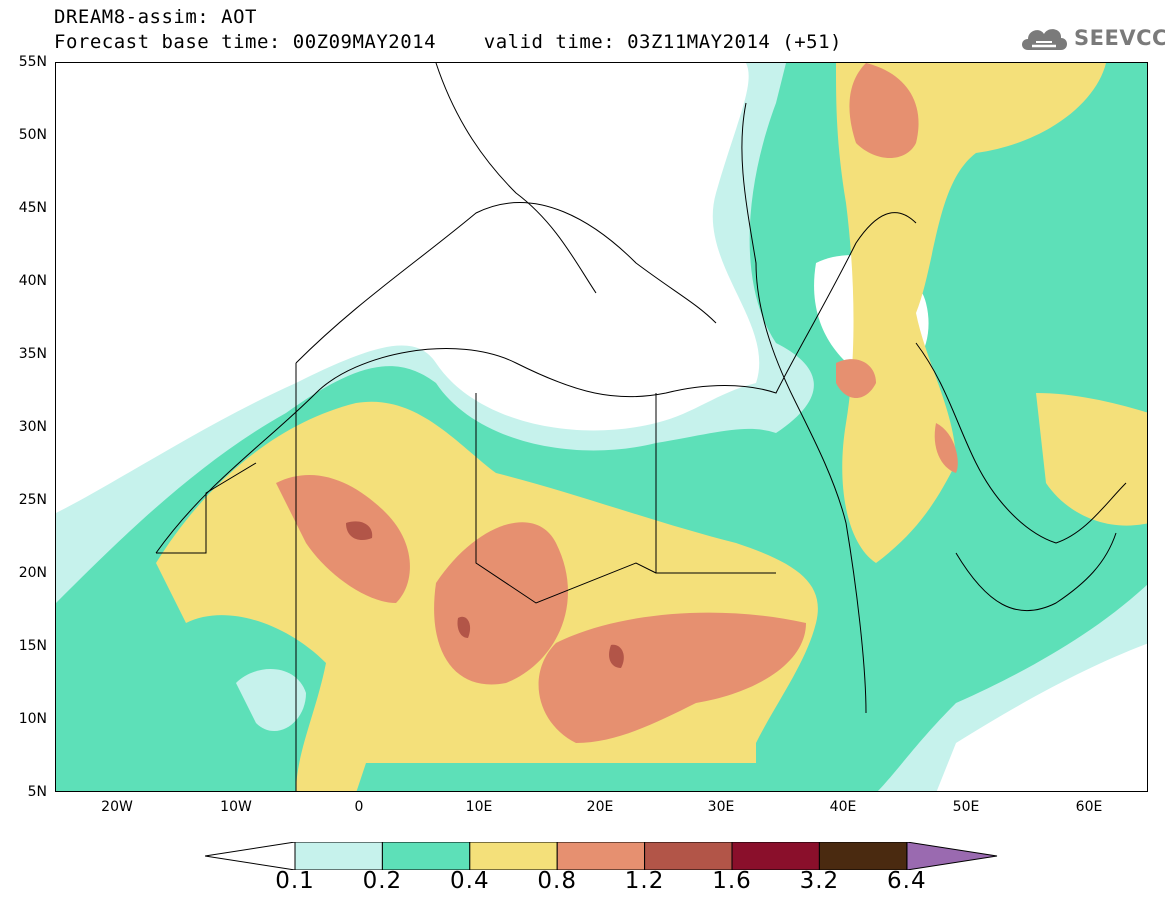 The image size is (1165, 905). What do you see at coordinates (1119, 38) in the screenshot?
I see `logo-text: SEEVCCC` at bounding box center [1119, 38].